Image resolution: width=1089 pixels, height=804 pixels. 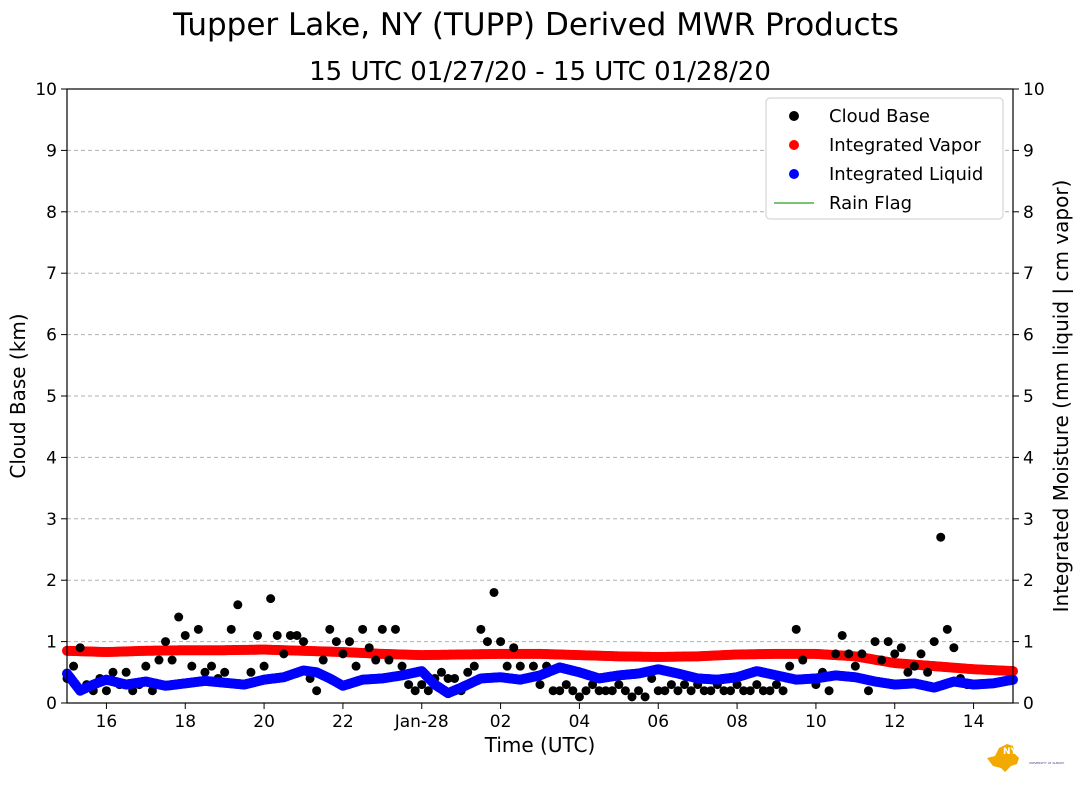 I want to click on legend-label: Rain Flag, so click(x=870, y=203).